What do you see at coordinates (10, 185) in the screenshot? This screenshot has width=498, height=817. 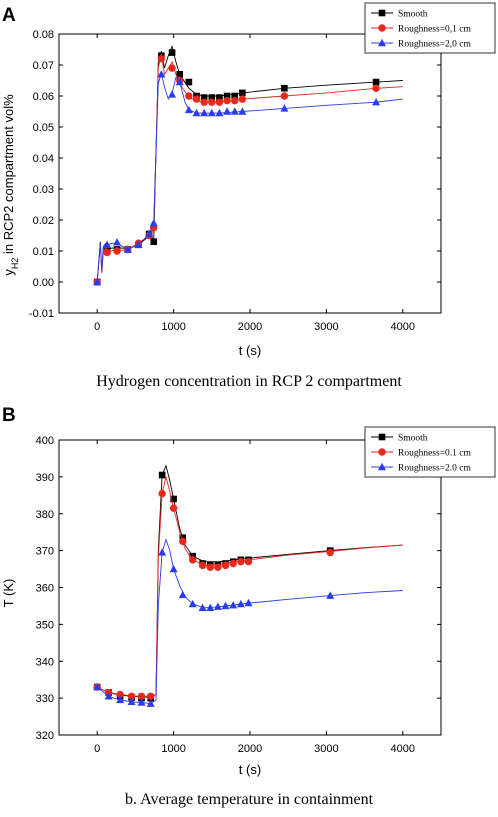 I see `chart-a-y-axis-label: yH2 in RCP2 compartment vol%` at bounding box center [10, 185].